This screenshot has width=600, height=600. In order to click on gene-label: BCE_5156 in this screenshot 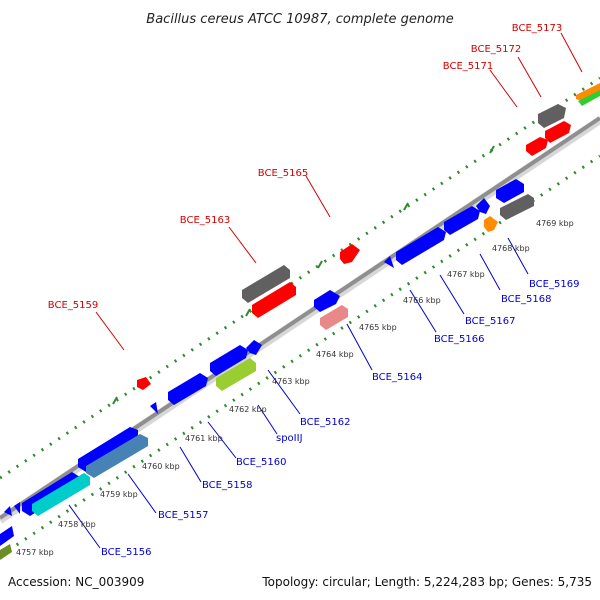, I will do `click(126, 552)`.